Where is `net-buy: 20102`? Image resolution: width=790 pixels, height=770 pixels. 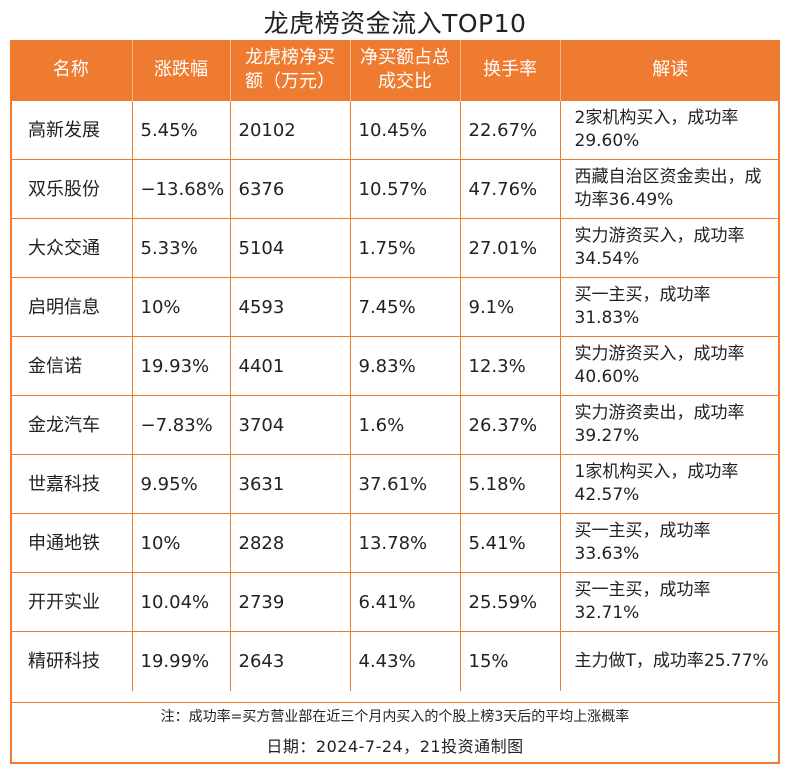
net-buy: 20102 is located at coordinates (289, 130).